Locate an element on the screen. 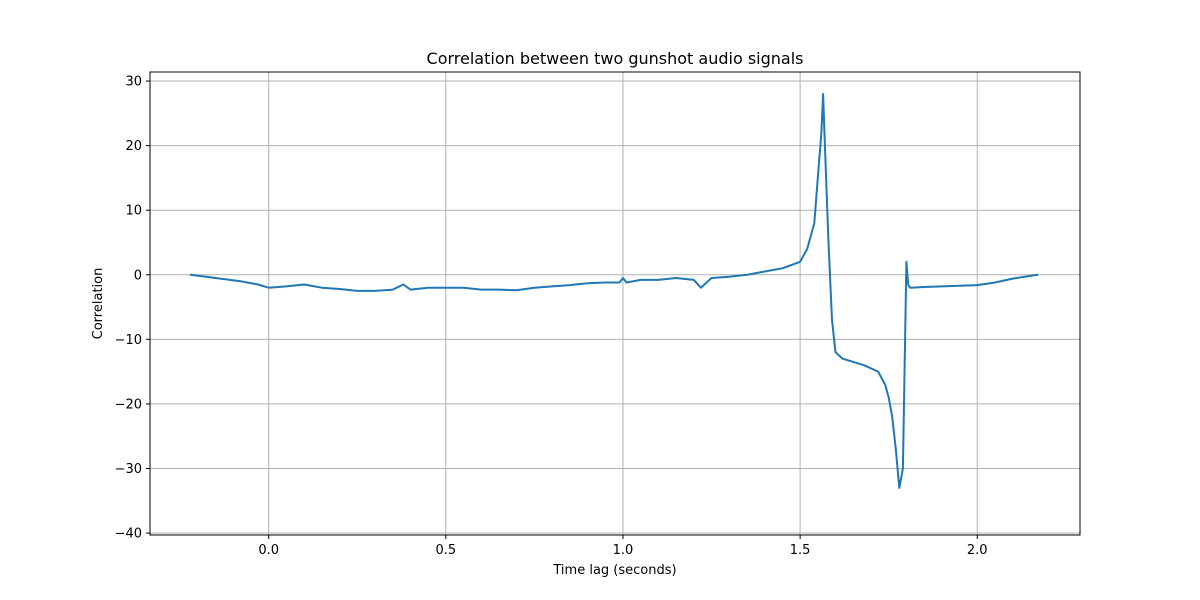 The width and height of the screenshot is (1200, 600). y-tick-label: −30 is located at coordinates (128, 469).